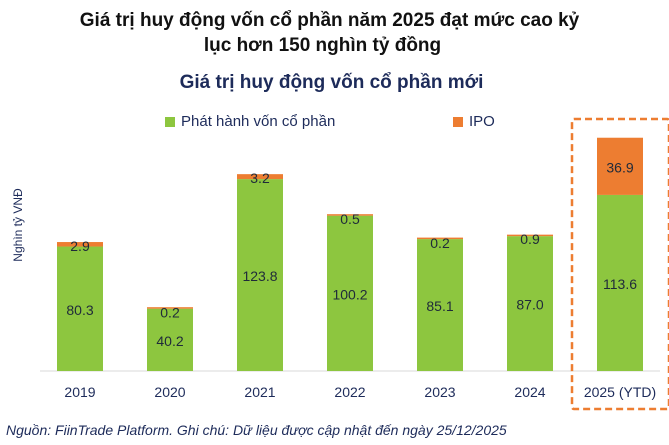  I want to click on bar-issuance-2021, so click(260, 275).